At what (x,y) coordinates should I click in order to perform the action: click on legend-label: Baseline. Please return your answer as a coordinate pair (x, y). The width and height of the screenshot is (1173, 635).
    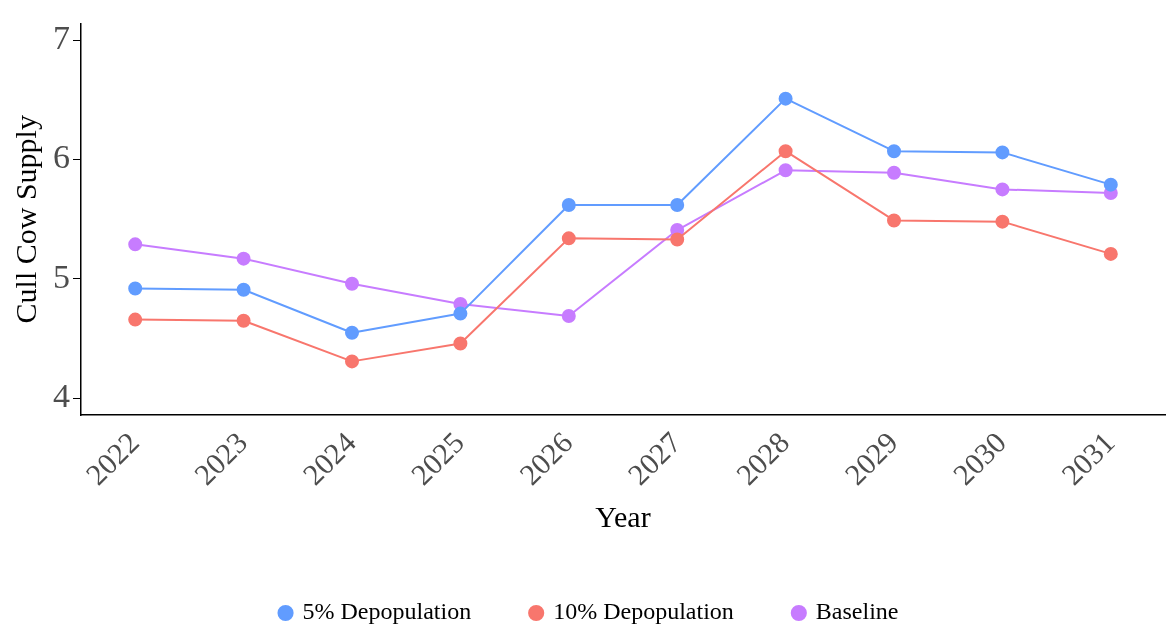
    Looking at the image, I should click on (857, 611).